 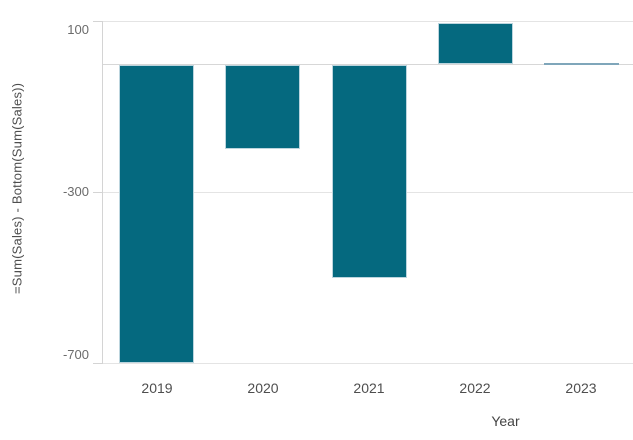 What do you see at coordinates (263, 388) in the screenshot?
I see `x-tick-label-2020: 2020` at bounding box center [263, 388].